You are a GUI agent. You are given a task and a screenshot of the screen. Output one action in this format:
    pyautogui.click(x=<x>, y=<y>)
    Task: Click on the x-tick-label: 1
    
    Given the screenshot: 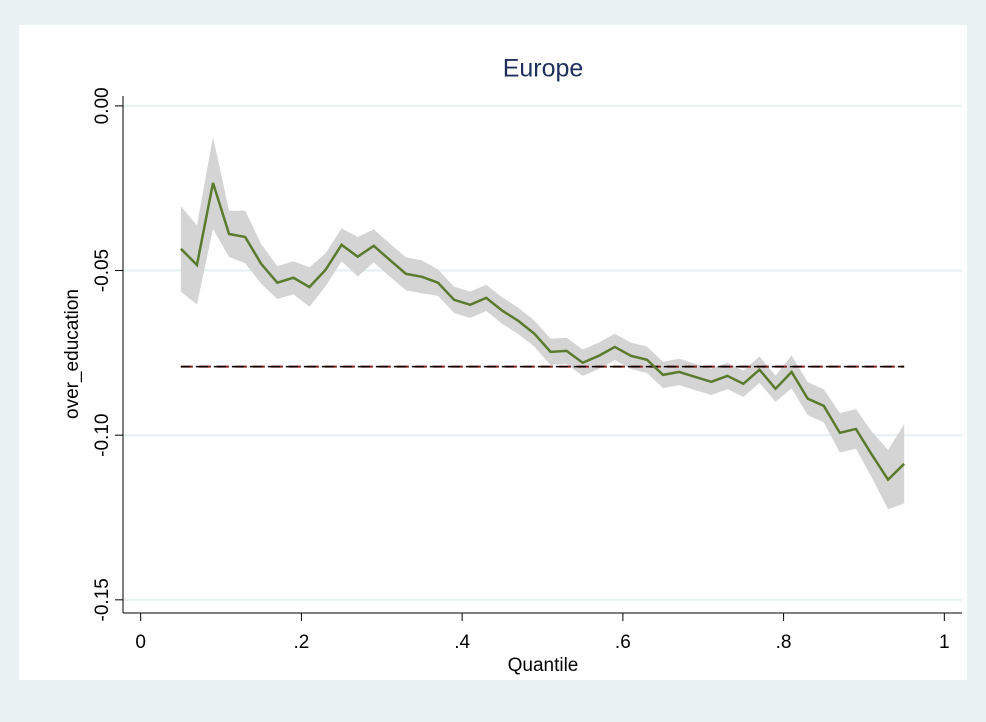 What is the action you would take?
    pyautogui.click(x=944, y=642)
    